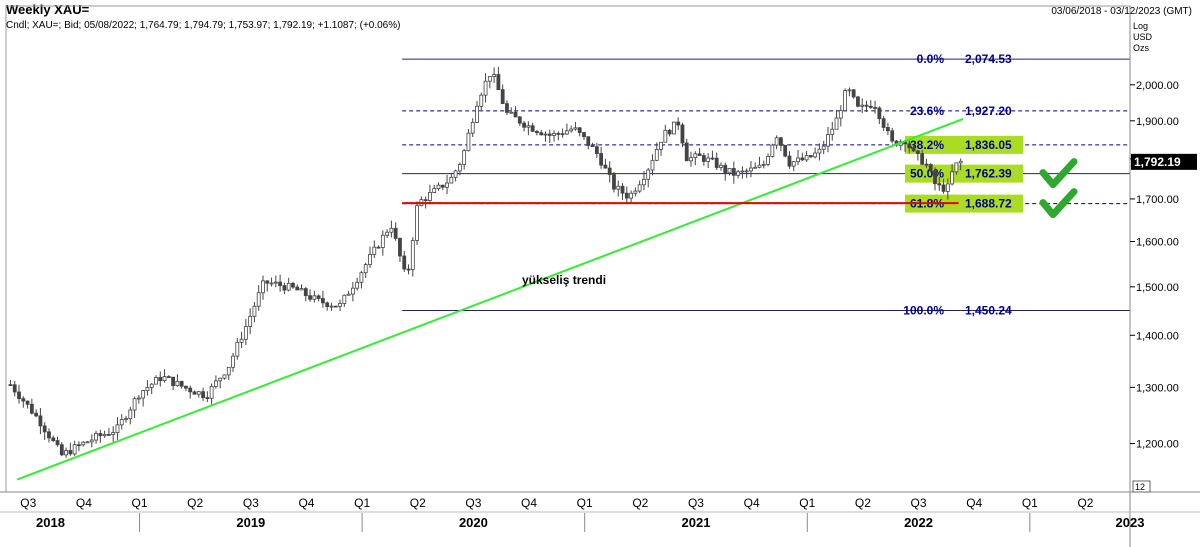 The height and width of the screenshot is (547, 1200). I want to click on labels-layer: 1,792.19, so click(1118, 186).